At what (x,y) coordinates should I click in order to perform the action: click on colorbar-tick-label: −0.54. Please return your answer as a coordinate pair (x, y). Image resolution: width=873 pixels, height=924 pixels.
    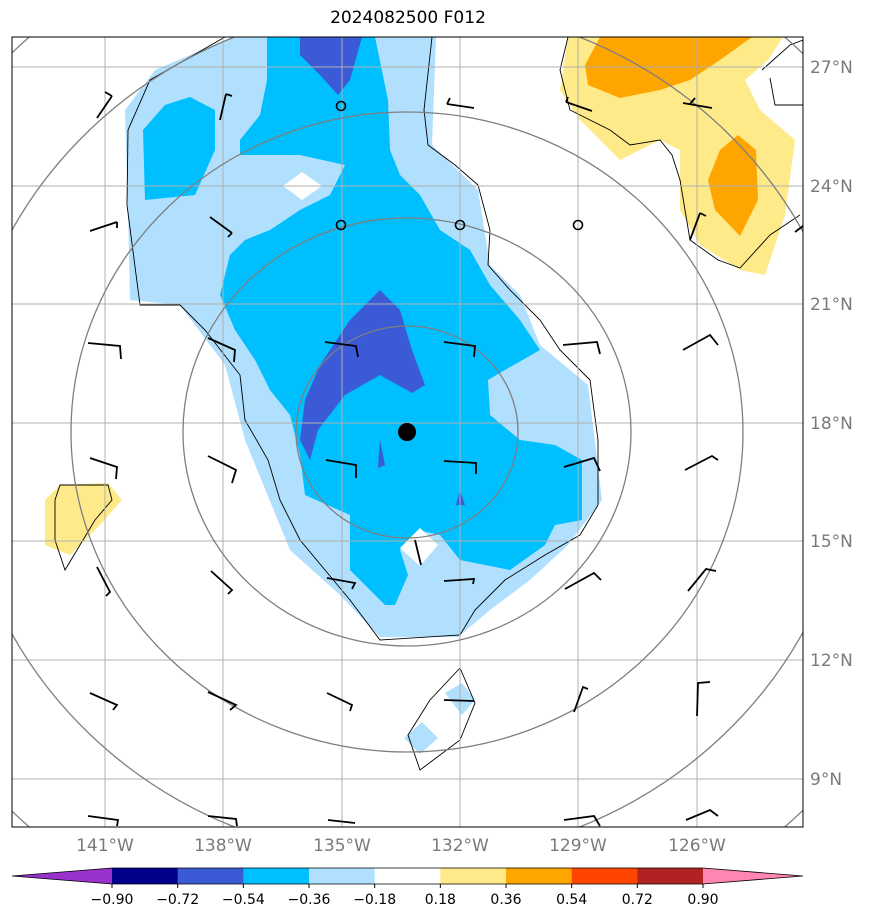
    Looking at the image, I should click on (243, 900).